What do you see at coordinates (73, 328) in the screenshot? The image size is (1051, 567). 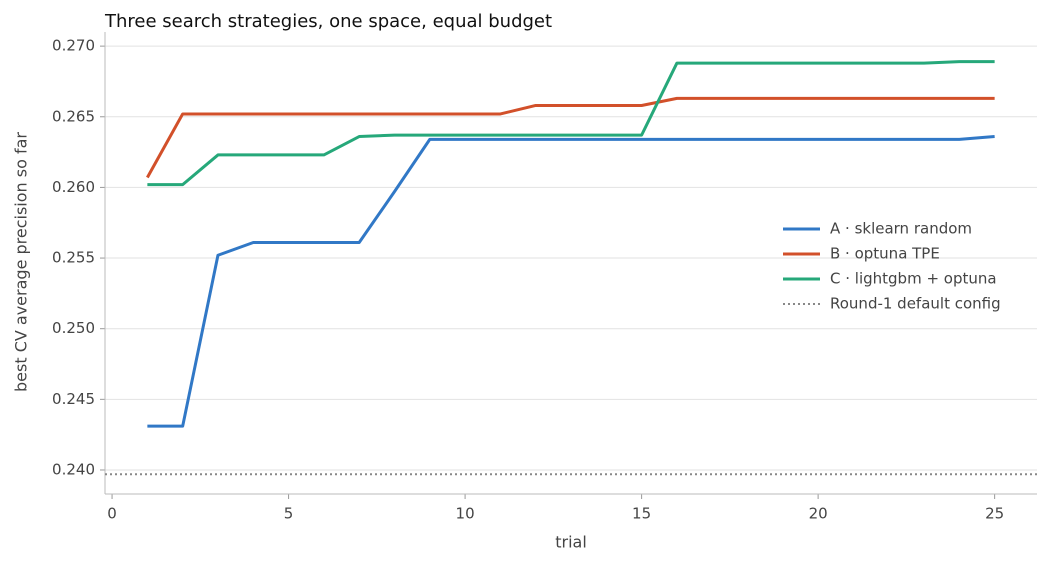 I see `y-tick-label: 0.250` at bounding box center [73, 328].